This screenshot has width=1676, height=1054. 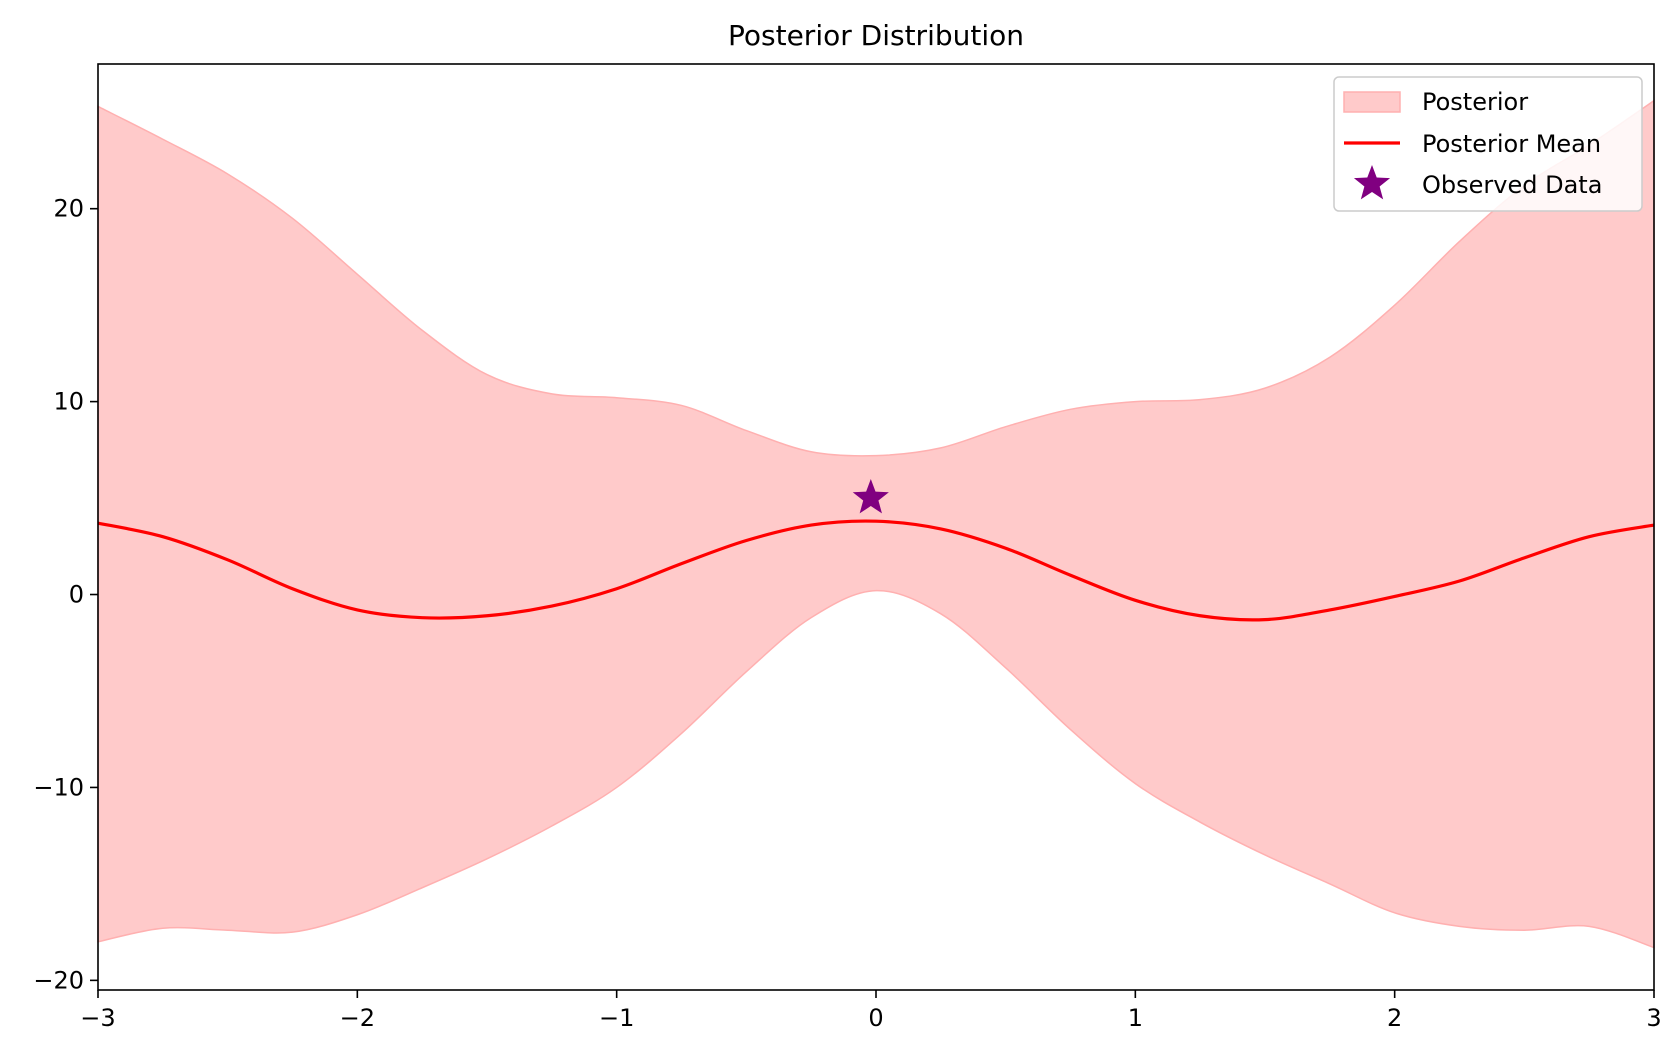 I want to click on legend: Posterior Posterior Mean Observed Data, so click(x=1488, y=144).